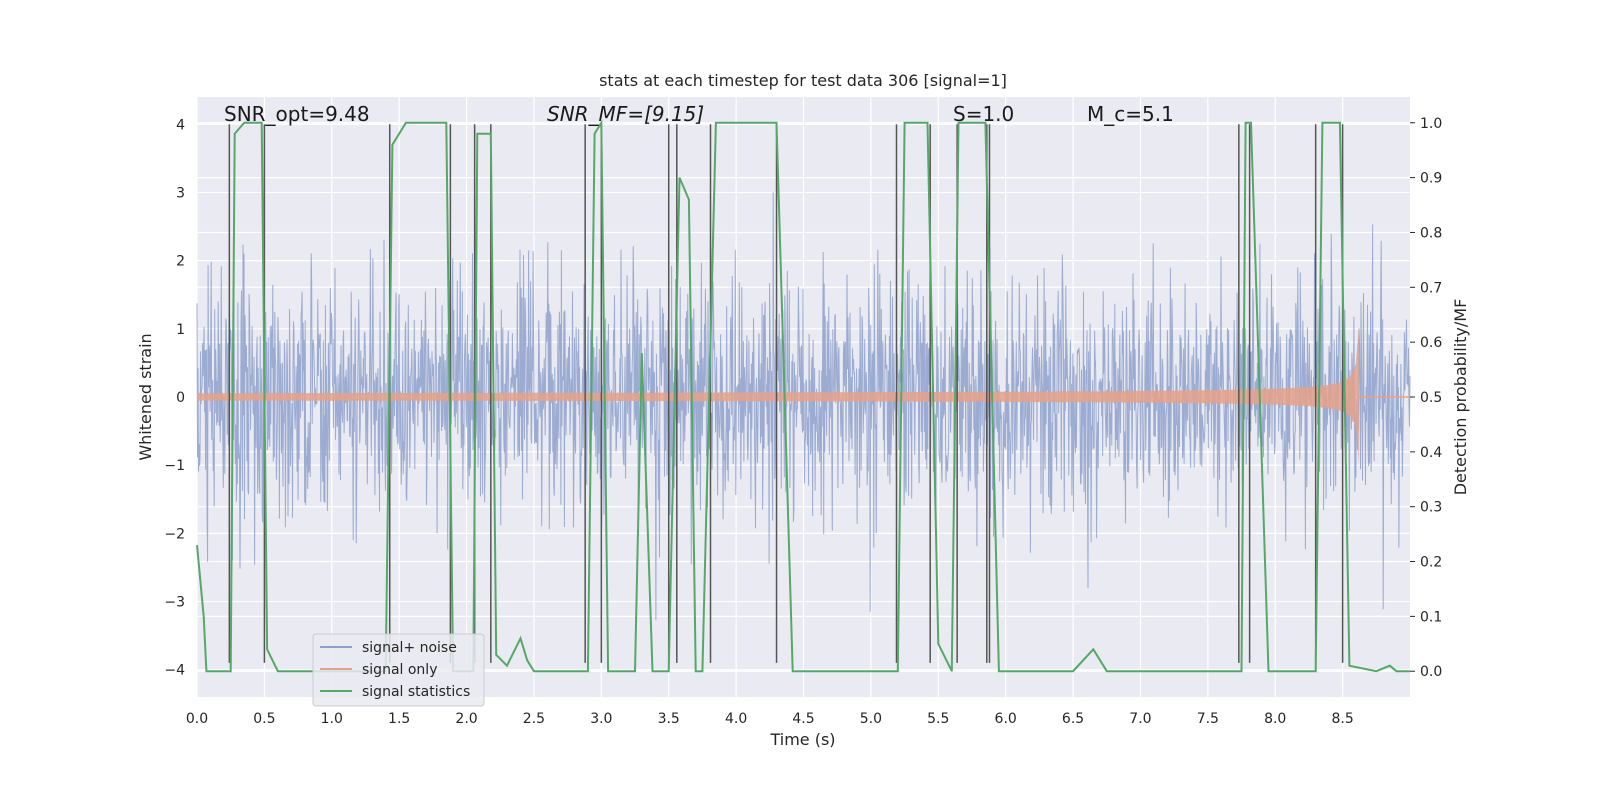 This screenshot has width=1600, height=800. I want to click on x-tick-label-2: 1.0, so click(332, 719).